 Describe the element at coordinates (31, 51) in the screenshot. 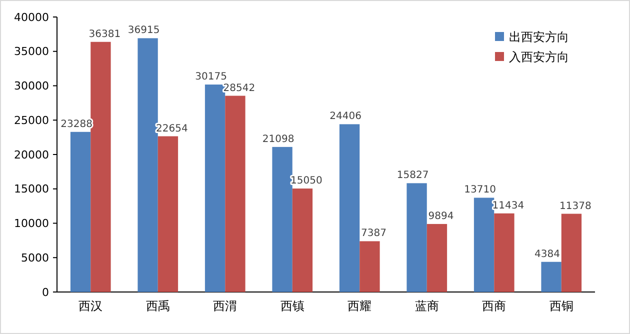

I see `y-tick-label: 35000` at that location.